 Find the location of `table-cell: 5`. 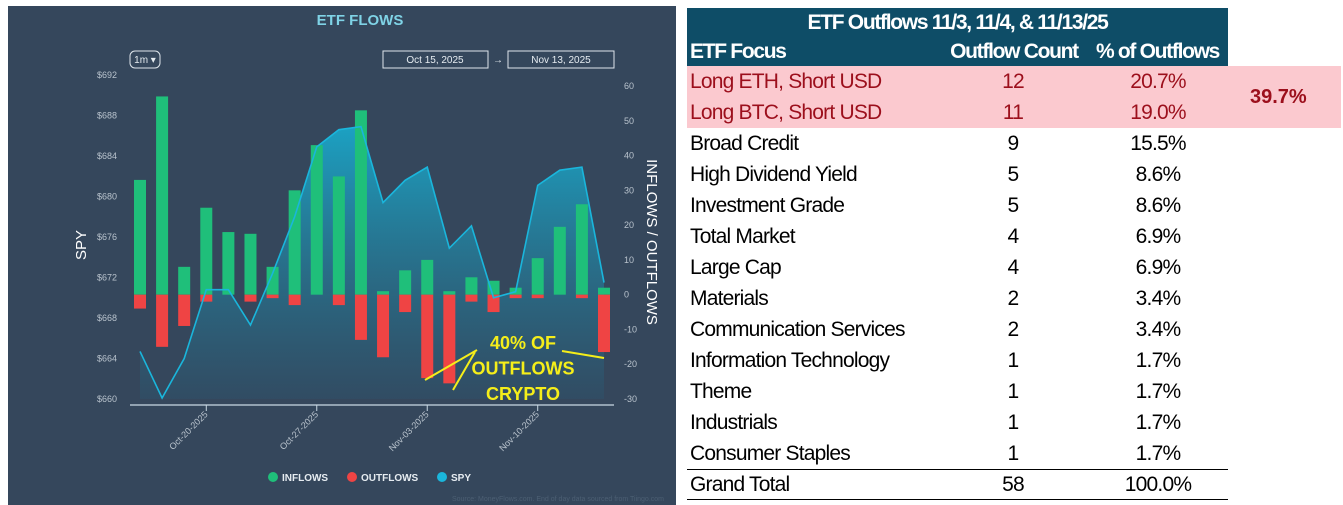

table-cell: 5 is located at coordinates (1013, 174).